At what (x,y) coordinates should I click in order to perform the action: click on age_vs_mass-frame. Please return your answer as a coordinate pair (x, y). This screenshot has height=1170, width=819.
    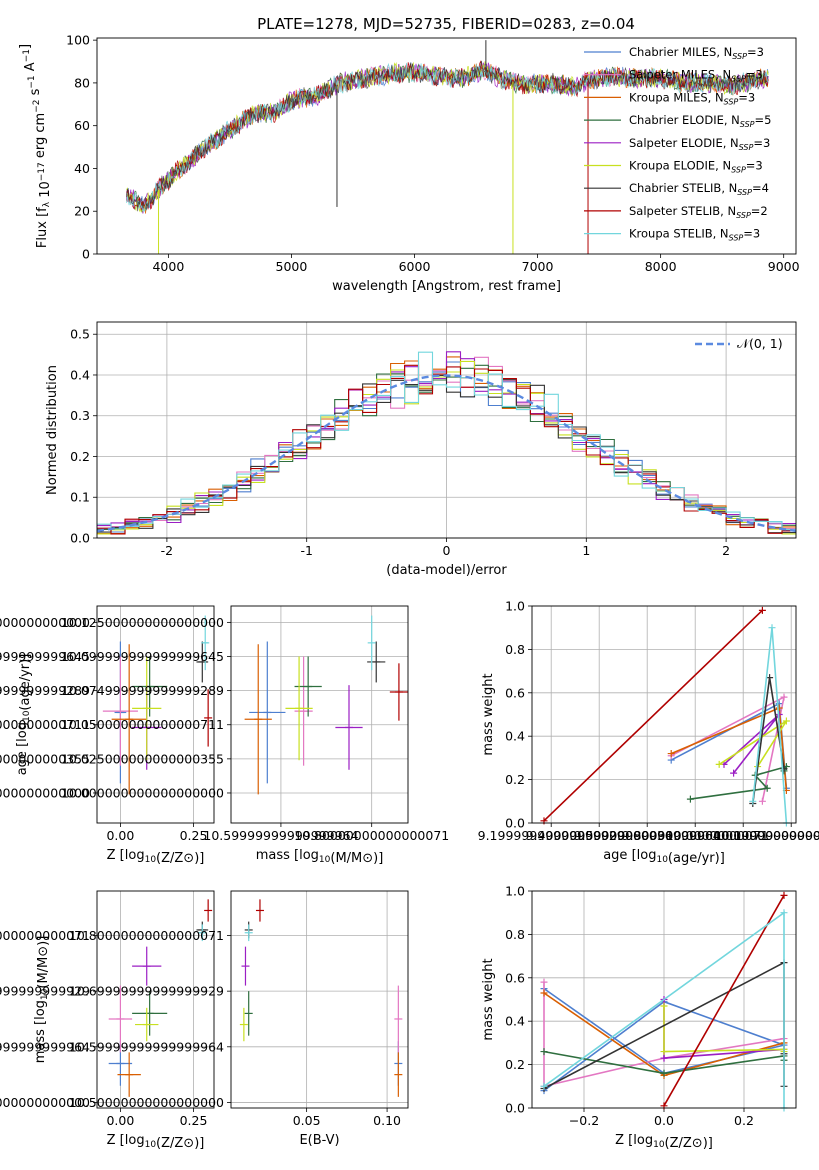
    Looking at the image, I should click on (319, 714).